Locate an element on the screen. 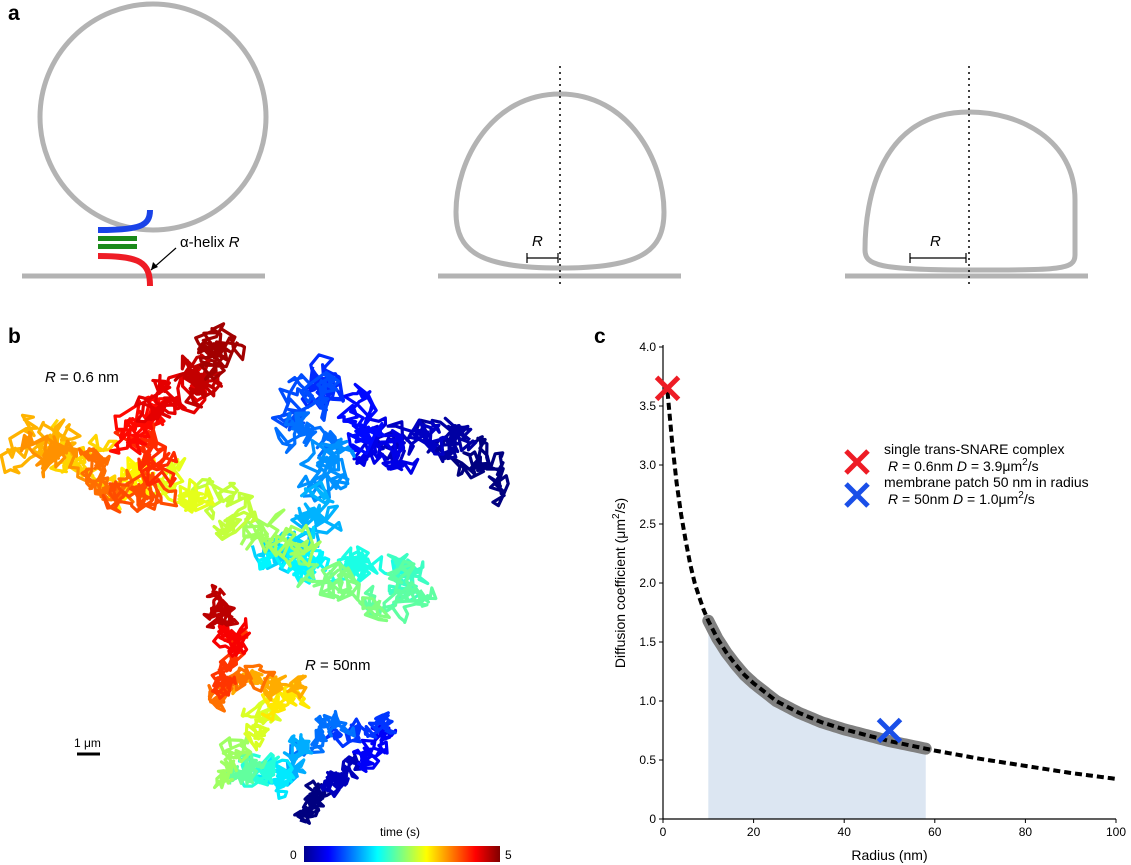 The width and height of the screenshot is (1131, 865). colorbar-min-label: 0 is located at coordinates (293, 855).